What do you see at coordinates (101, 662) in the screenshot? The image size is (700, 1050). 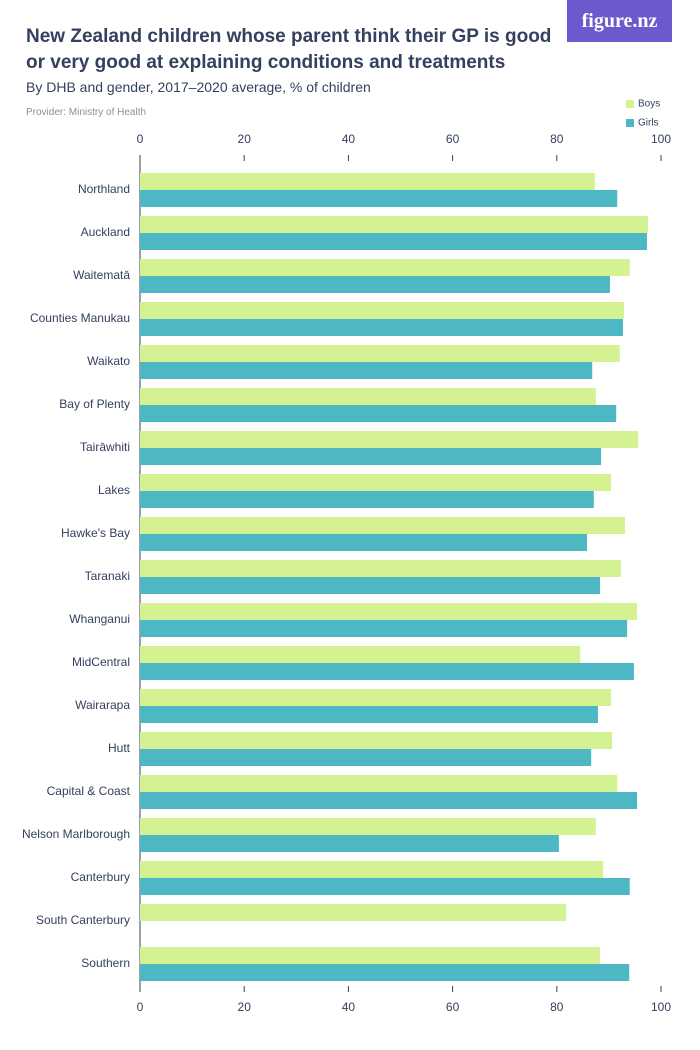 I see `y-tick-label: MidCentral` at bounding box center [101, 662].